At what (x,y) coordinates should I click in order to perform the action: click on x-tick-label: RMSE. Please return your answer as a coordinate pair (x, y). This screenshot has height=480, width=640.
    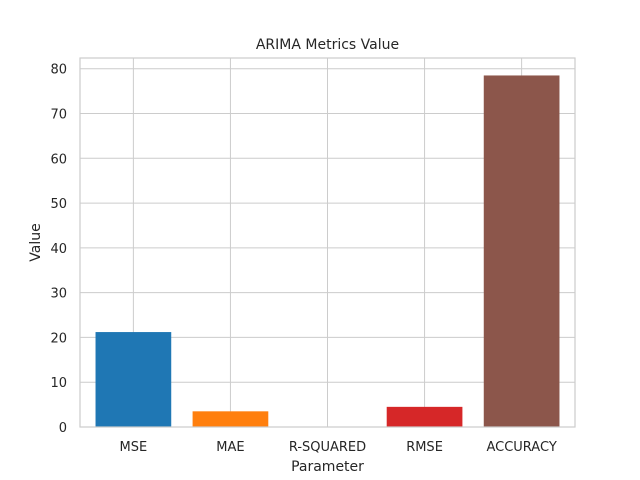
    Looking at the image, I should click on (424, 447).